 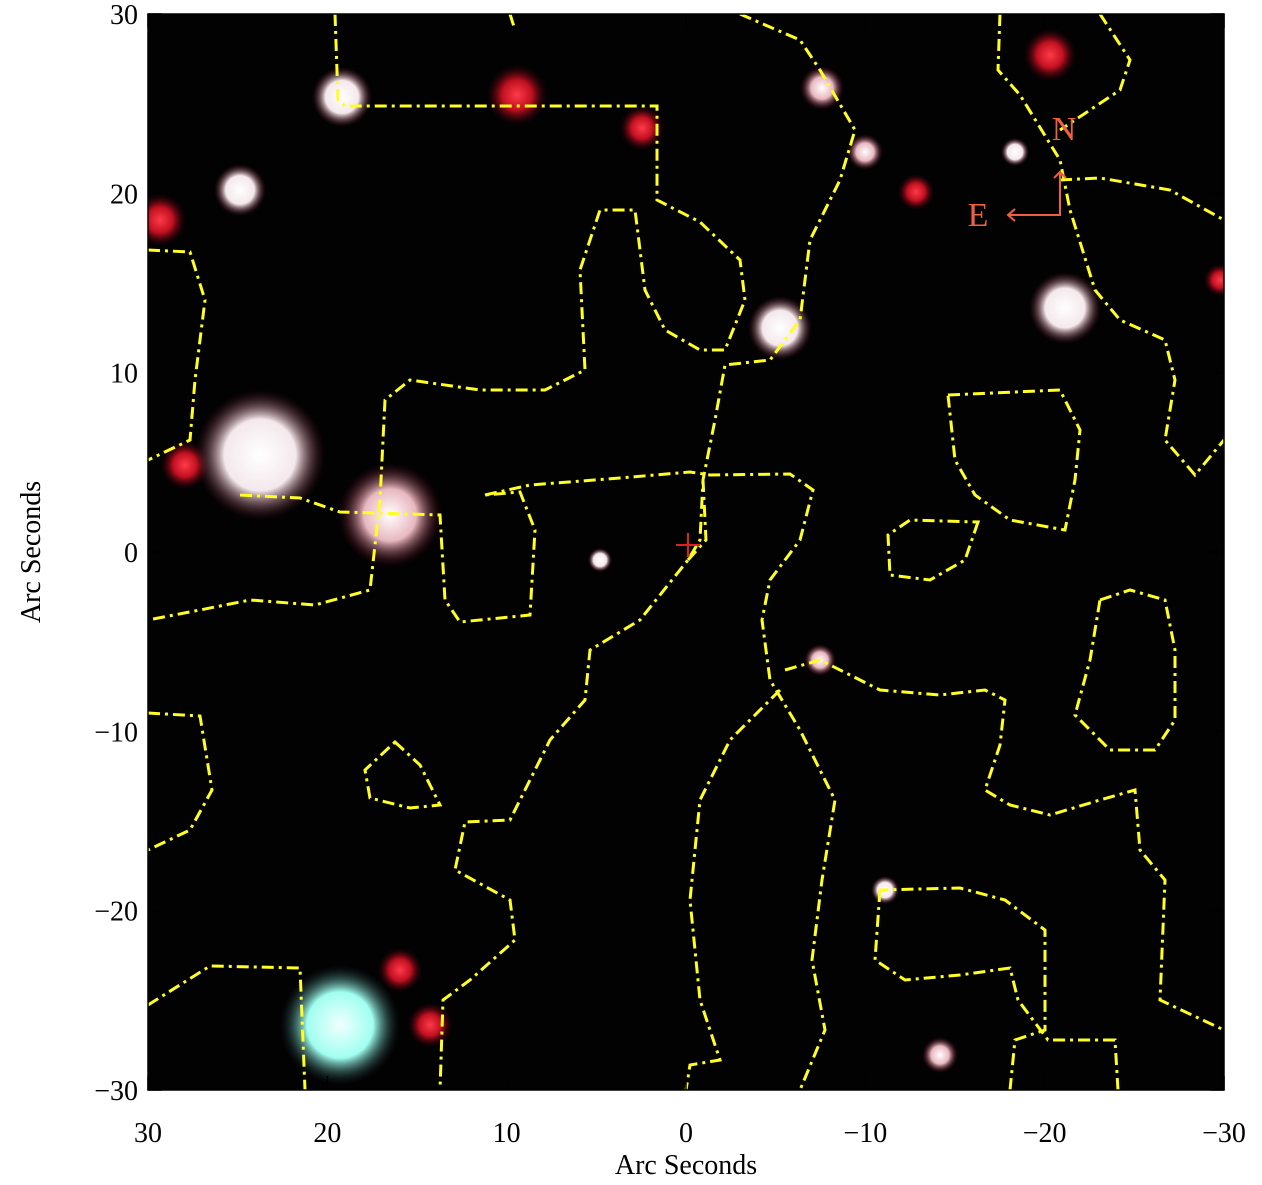 What do you see at coordinates (1036, 196) in the screenshot?
I see `compass` at bounding box center [1036, 196].